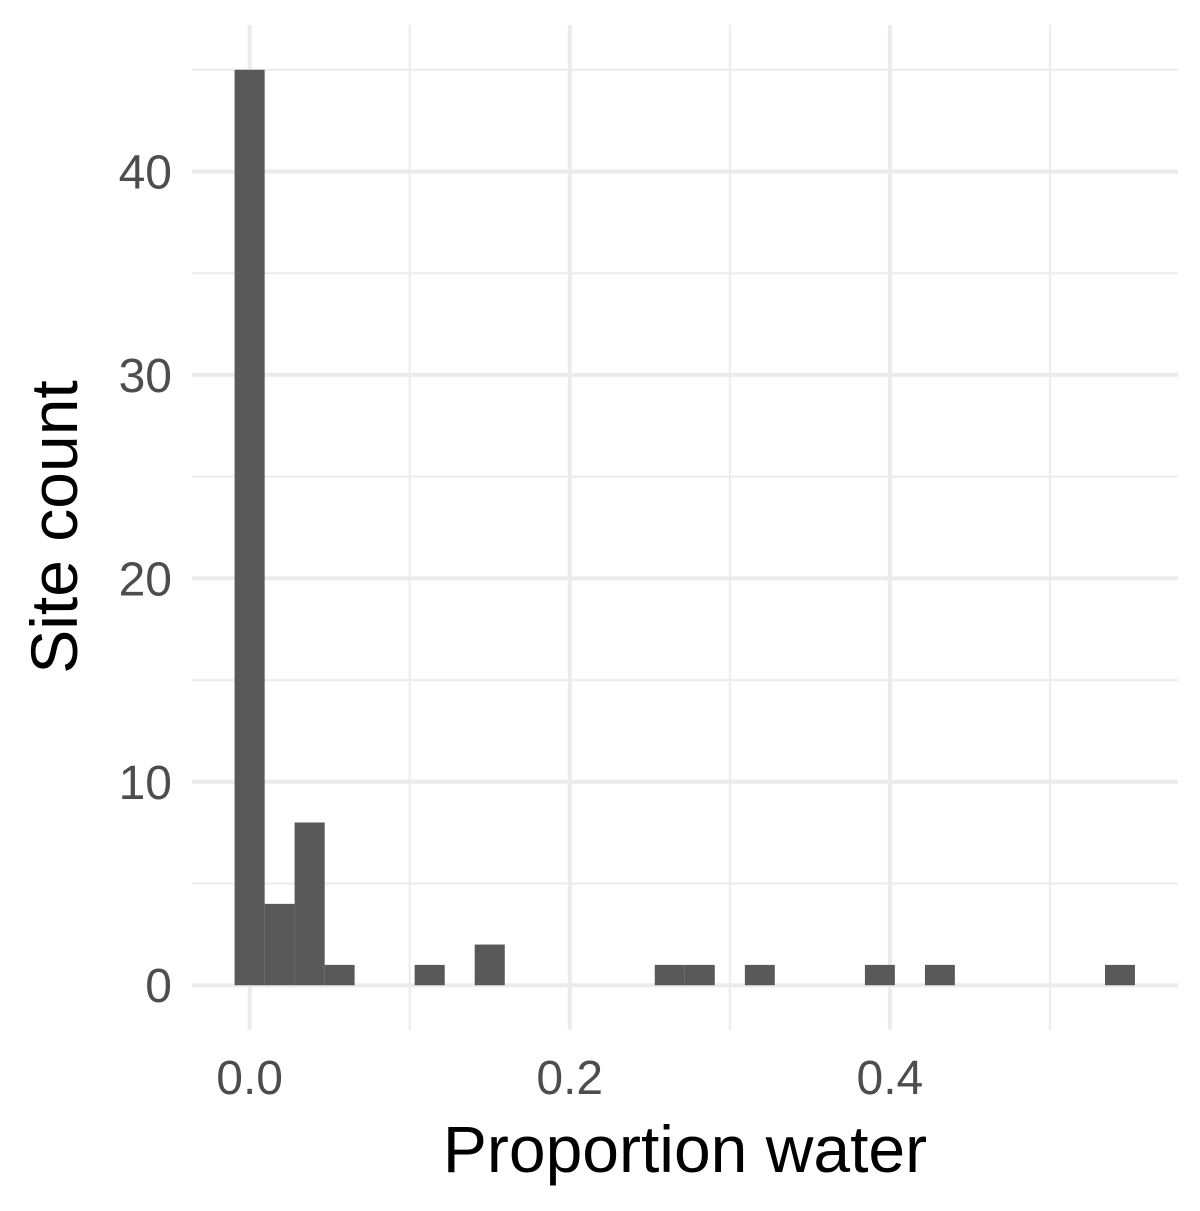 This screenshot has width=1200, height=1211. Describe the element at coordinates (145, 376) in the screenshot. I see `y-tick-label: 30` at that location.